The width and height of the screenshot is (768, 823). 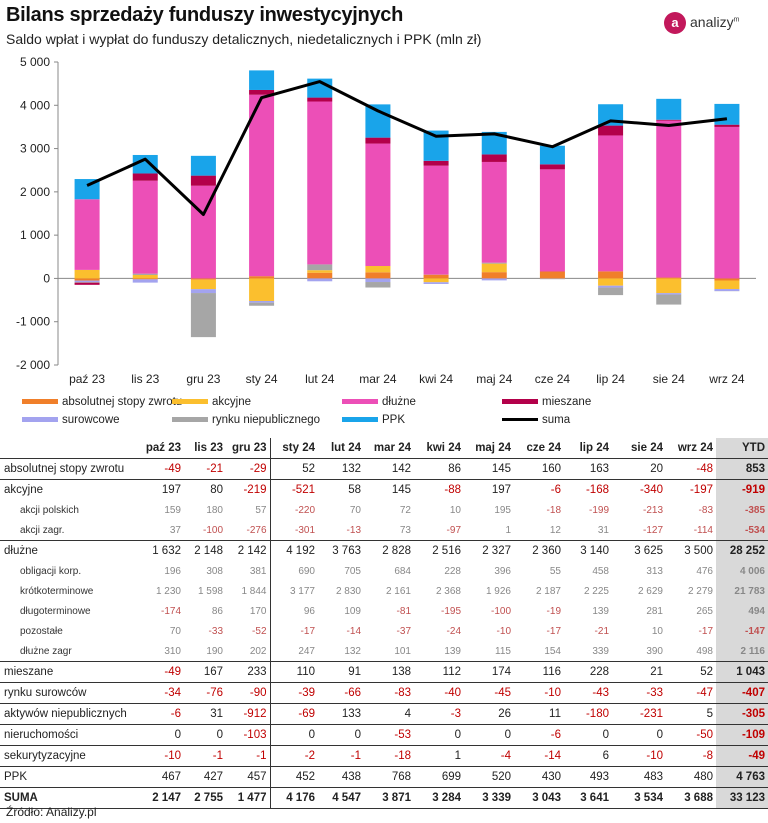 I want to click on table-cell: 4, so click(x=389, y=714).